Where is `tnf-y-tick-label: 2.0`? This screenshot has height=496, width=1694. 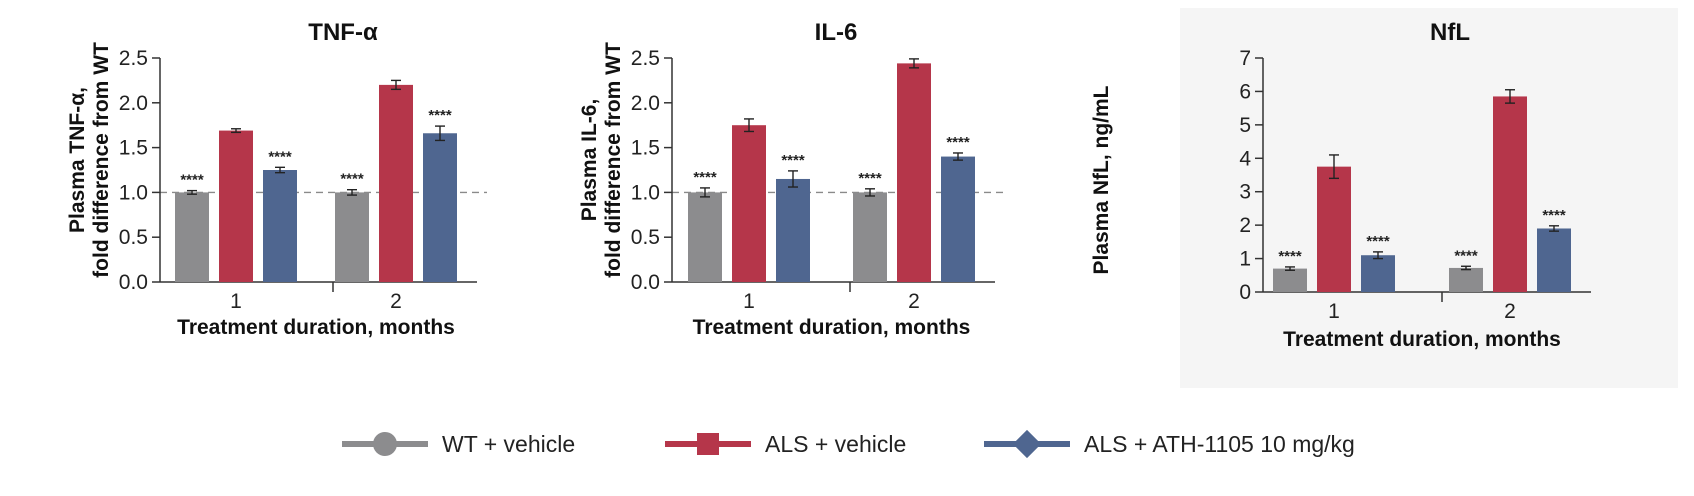 tnf-y-tick-label: 2.0 is located at coordinates (133, 103).